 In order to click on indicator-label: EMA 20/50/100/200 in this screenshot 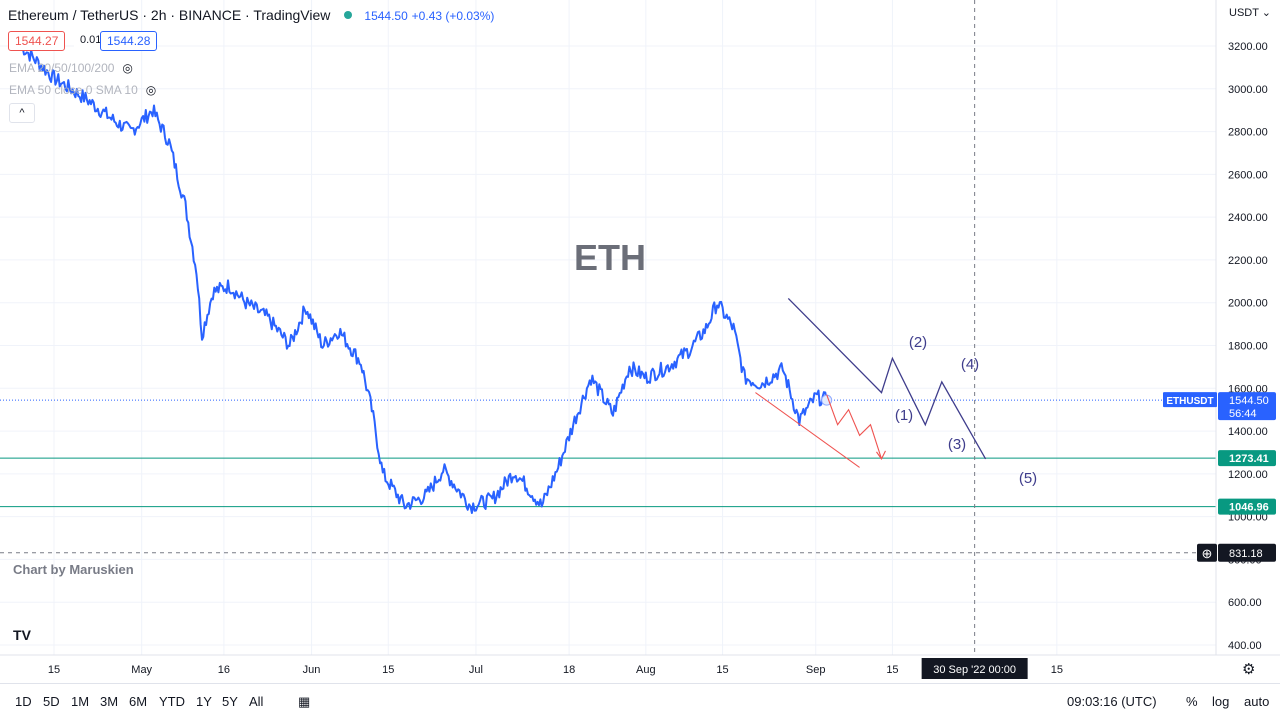, I will do `click(62, 68)`.